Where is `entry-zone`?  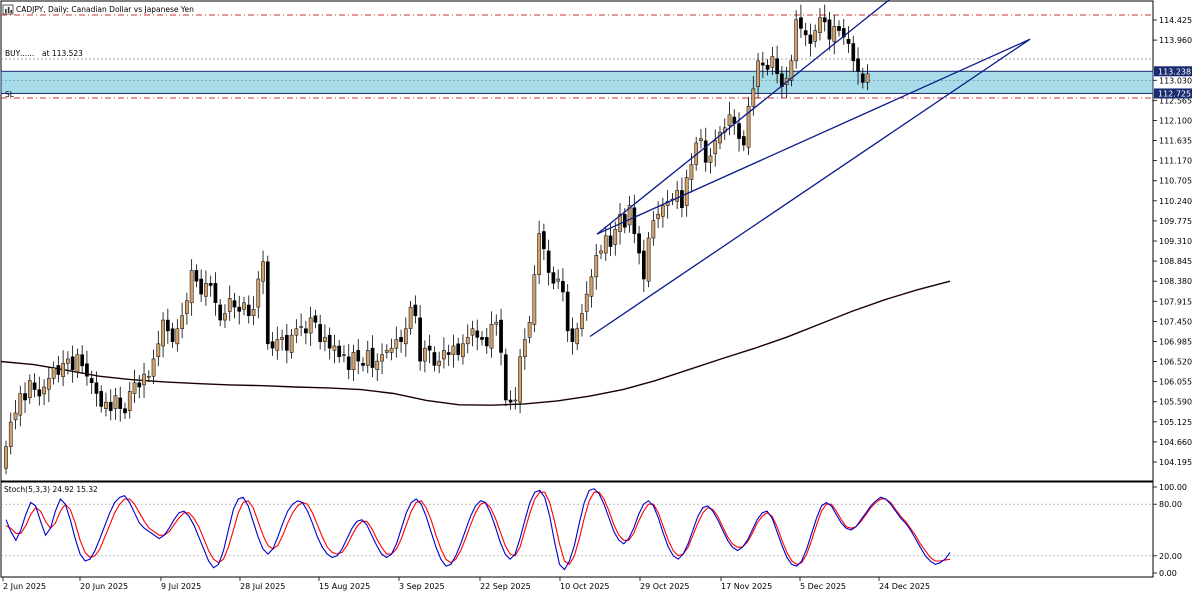
entry-zone is located at coordinates (577, 82).